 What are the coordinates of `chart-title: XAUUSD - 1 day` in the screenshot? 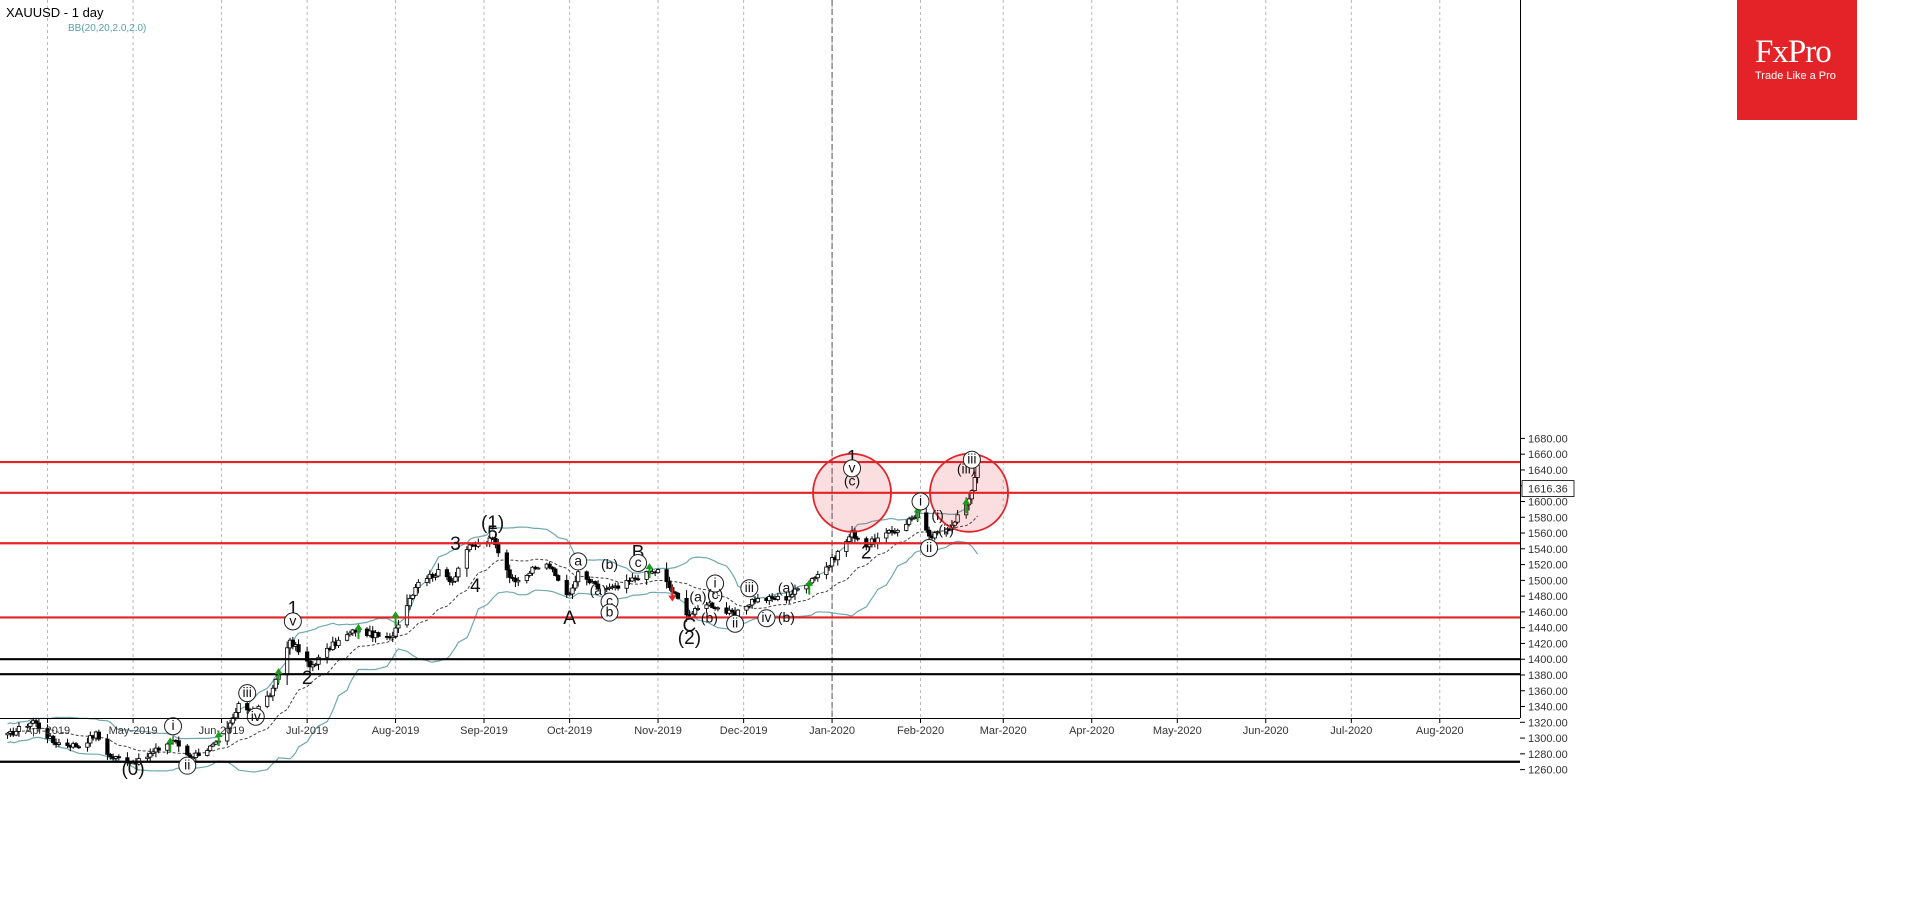 It's located at (55, 12).